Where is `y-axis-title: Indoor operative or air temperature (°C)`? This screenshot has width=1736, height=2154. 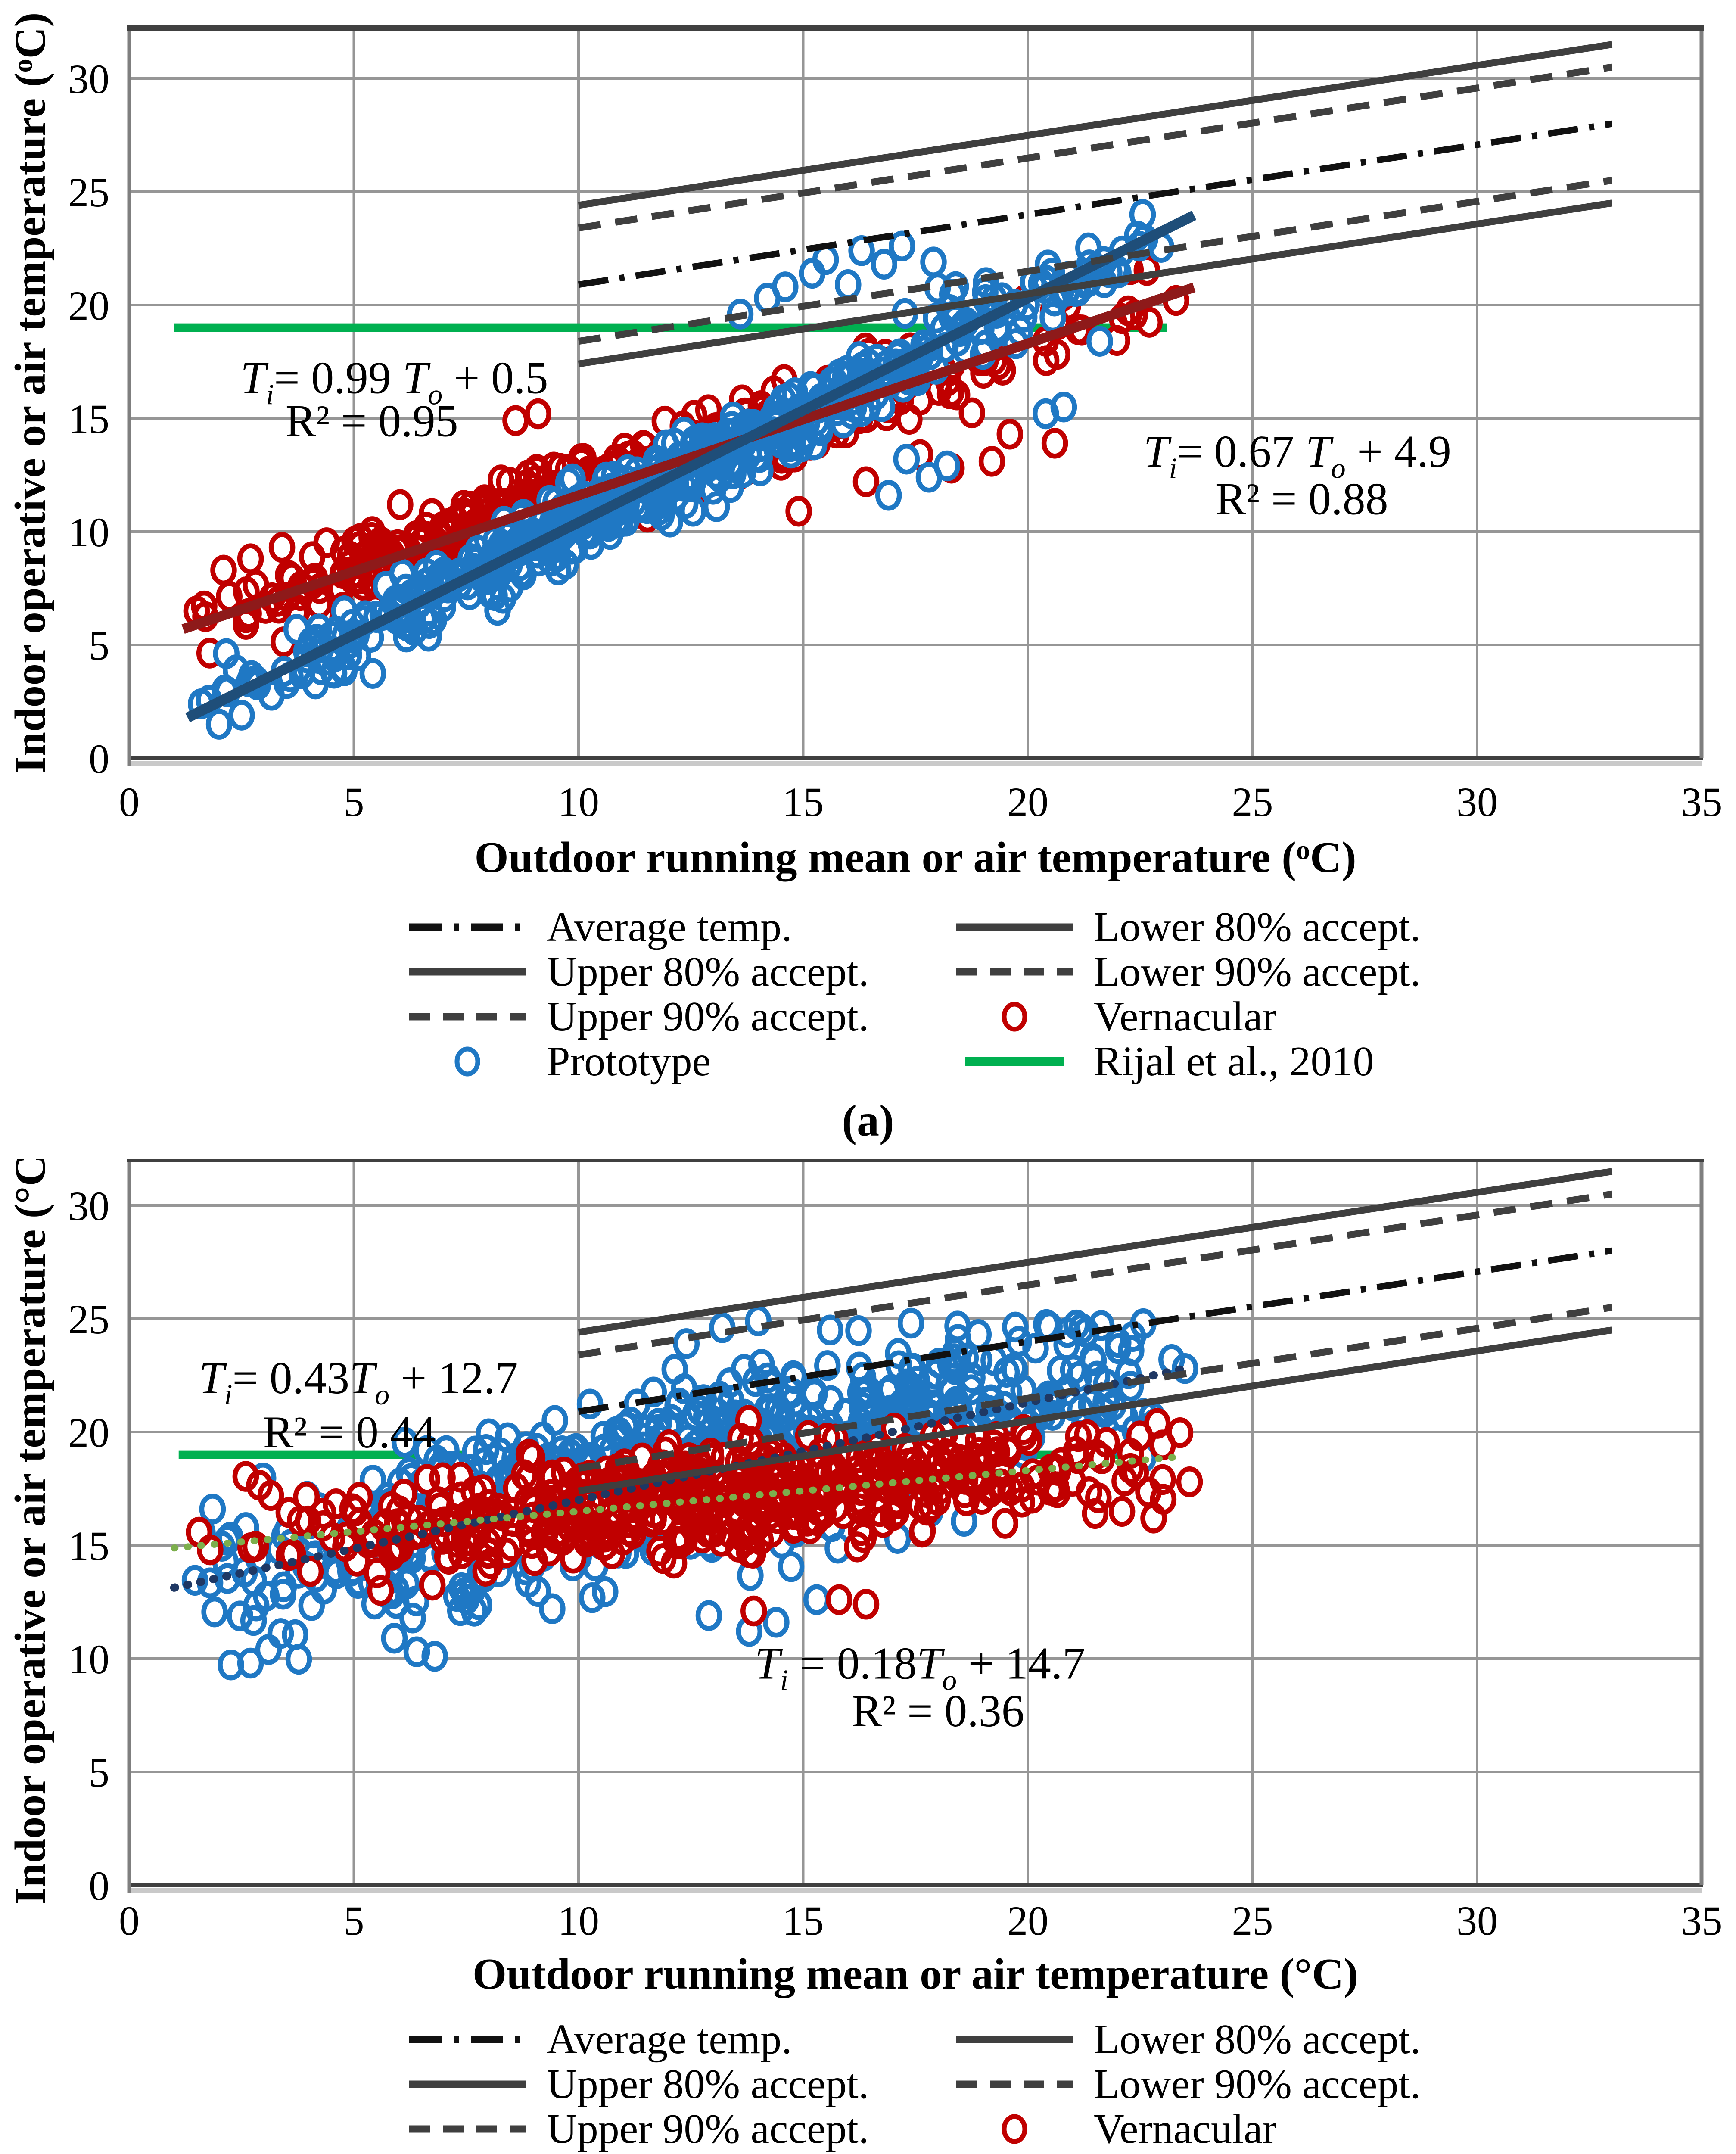 y-axis-title: Indoor operative or air temperature (°C) is located at coordinates (31, 1532).